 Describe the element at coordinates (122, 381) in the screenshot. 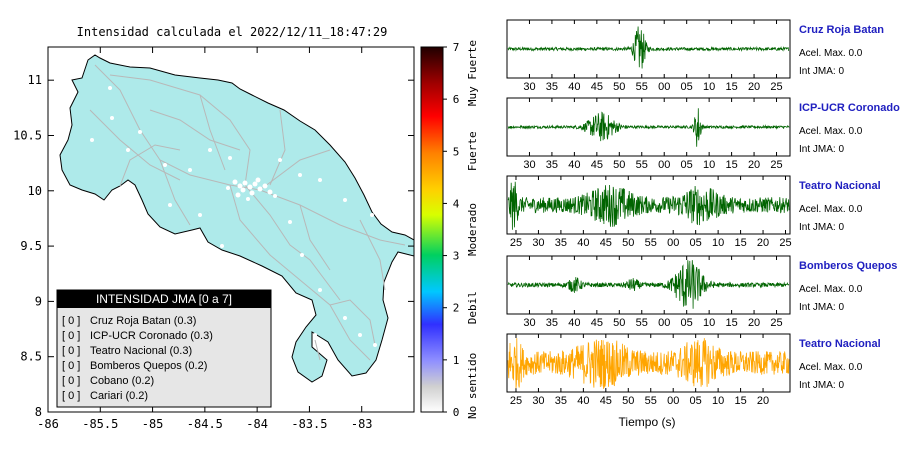

I see `legend-station: Cobano (0.2)` at that location.